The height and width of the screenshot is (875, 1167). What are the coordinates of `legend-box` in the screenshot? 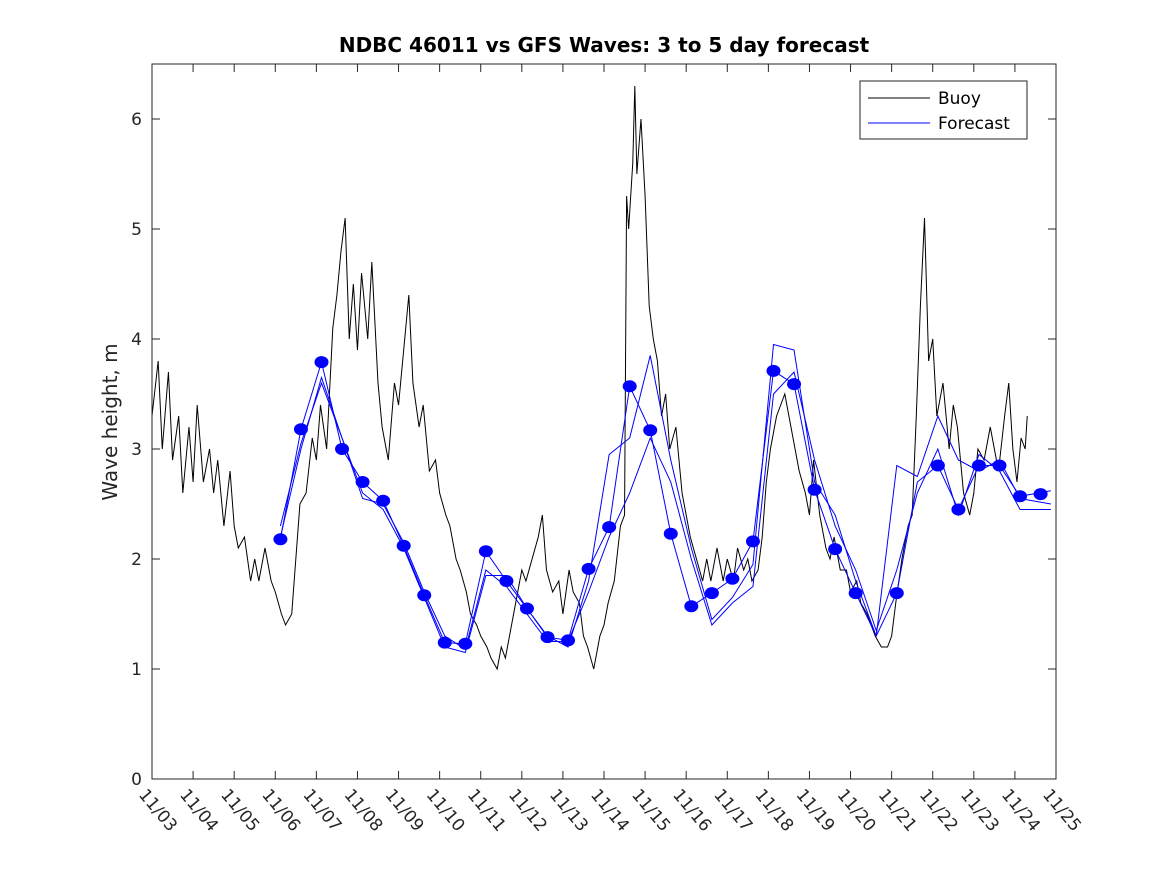 It's located at (943, 110).